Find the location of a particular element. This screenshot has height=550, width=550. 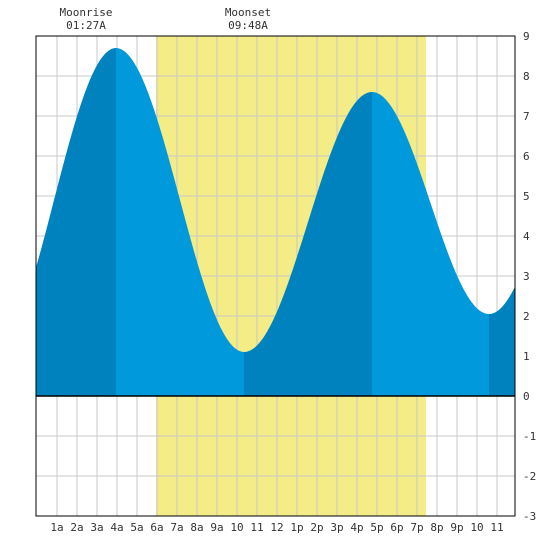

y-tick-label: 0 is located at coordinates (526, 396).